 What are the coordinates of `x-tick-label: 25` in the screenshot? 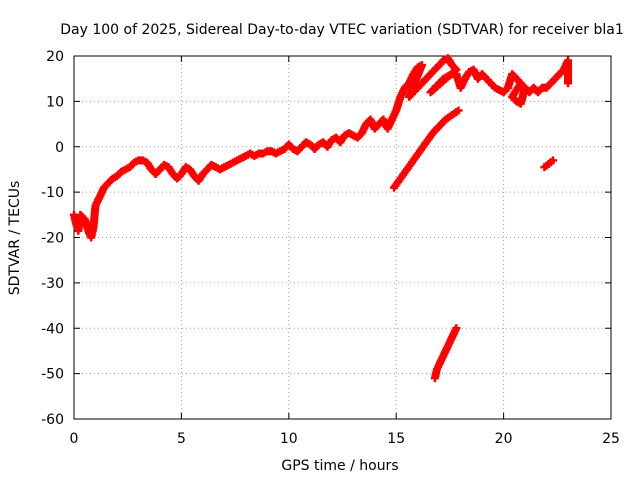 It's located at (611, 439).